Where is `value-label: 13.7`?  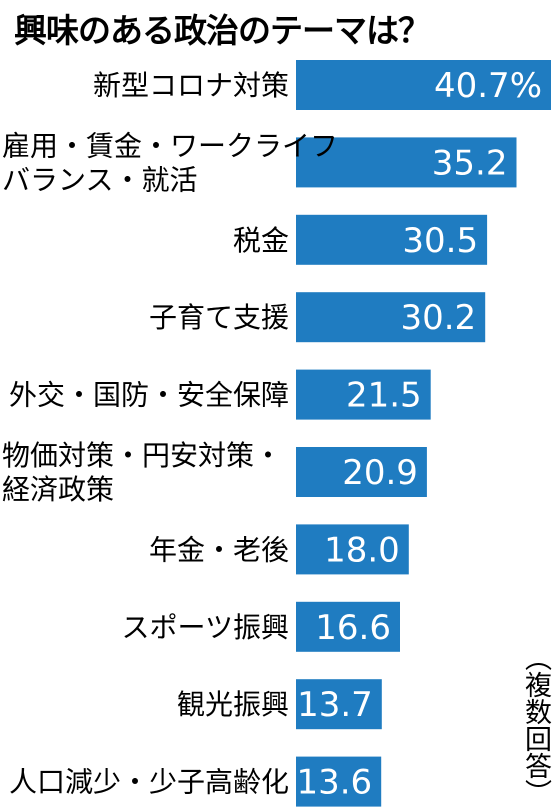 value-label: 13.7 is located at coordinates (335, 705).